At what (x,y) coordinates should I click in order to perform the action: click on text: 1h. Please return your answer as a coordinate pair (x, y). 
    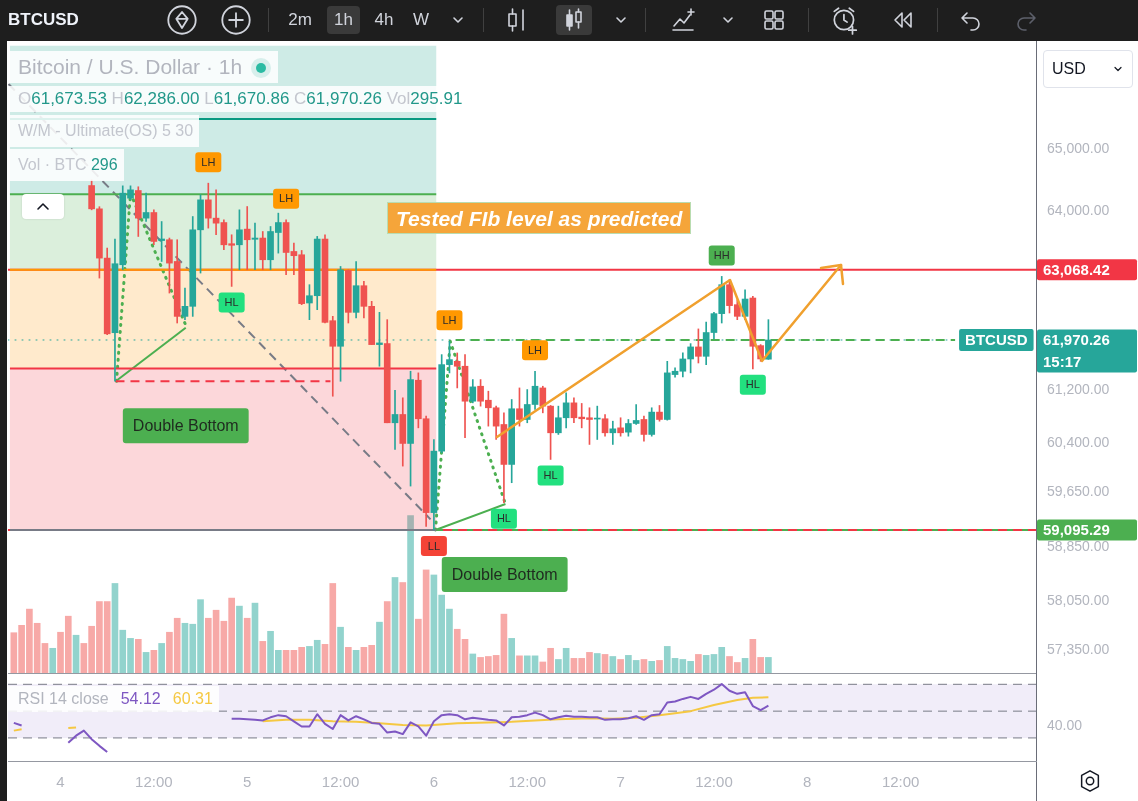
    Looking at the image, I should click on (343, 20).